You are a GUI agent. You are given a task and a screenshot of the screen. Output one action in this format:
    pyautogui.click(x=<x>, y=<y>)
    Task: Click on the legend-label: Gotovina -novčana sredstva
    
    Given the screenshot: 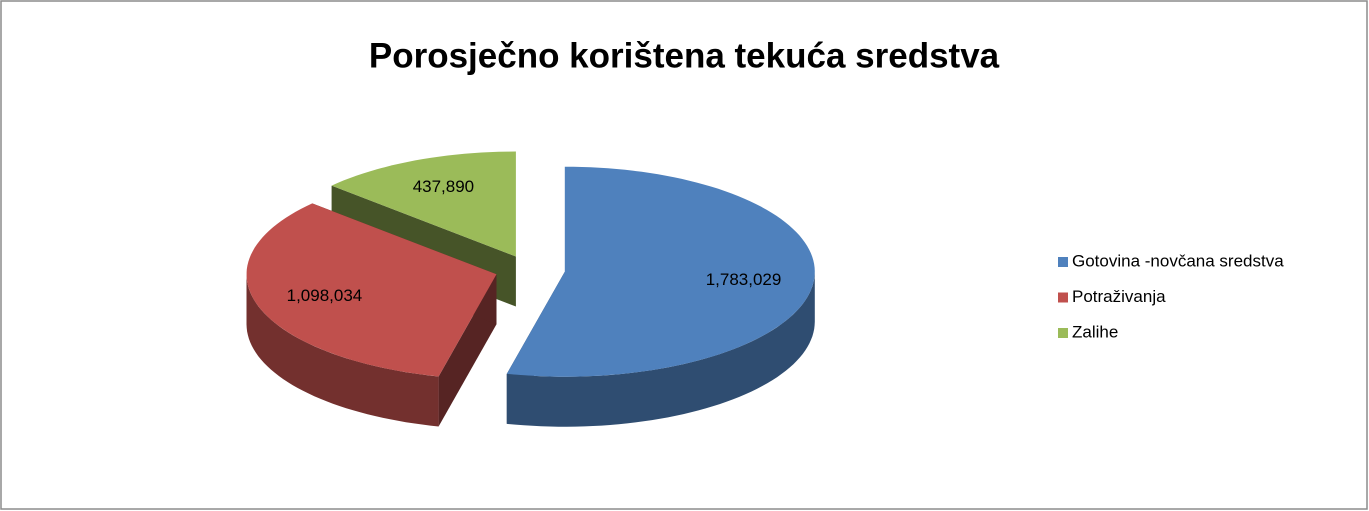 What is the action you would take?
    pyautogui.click(x=1178, y=260)
    